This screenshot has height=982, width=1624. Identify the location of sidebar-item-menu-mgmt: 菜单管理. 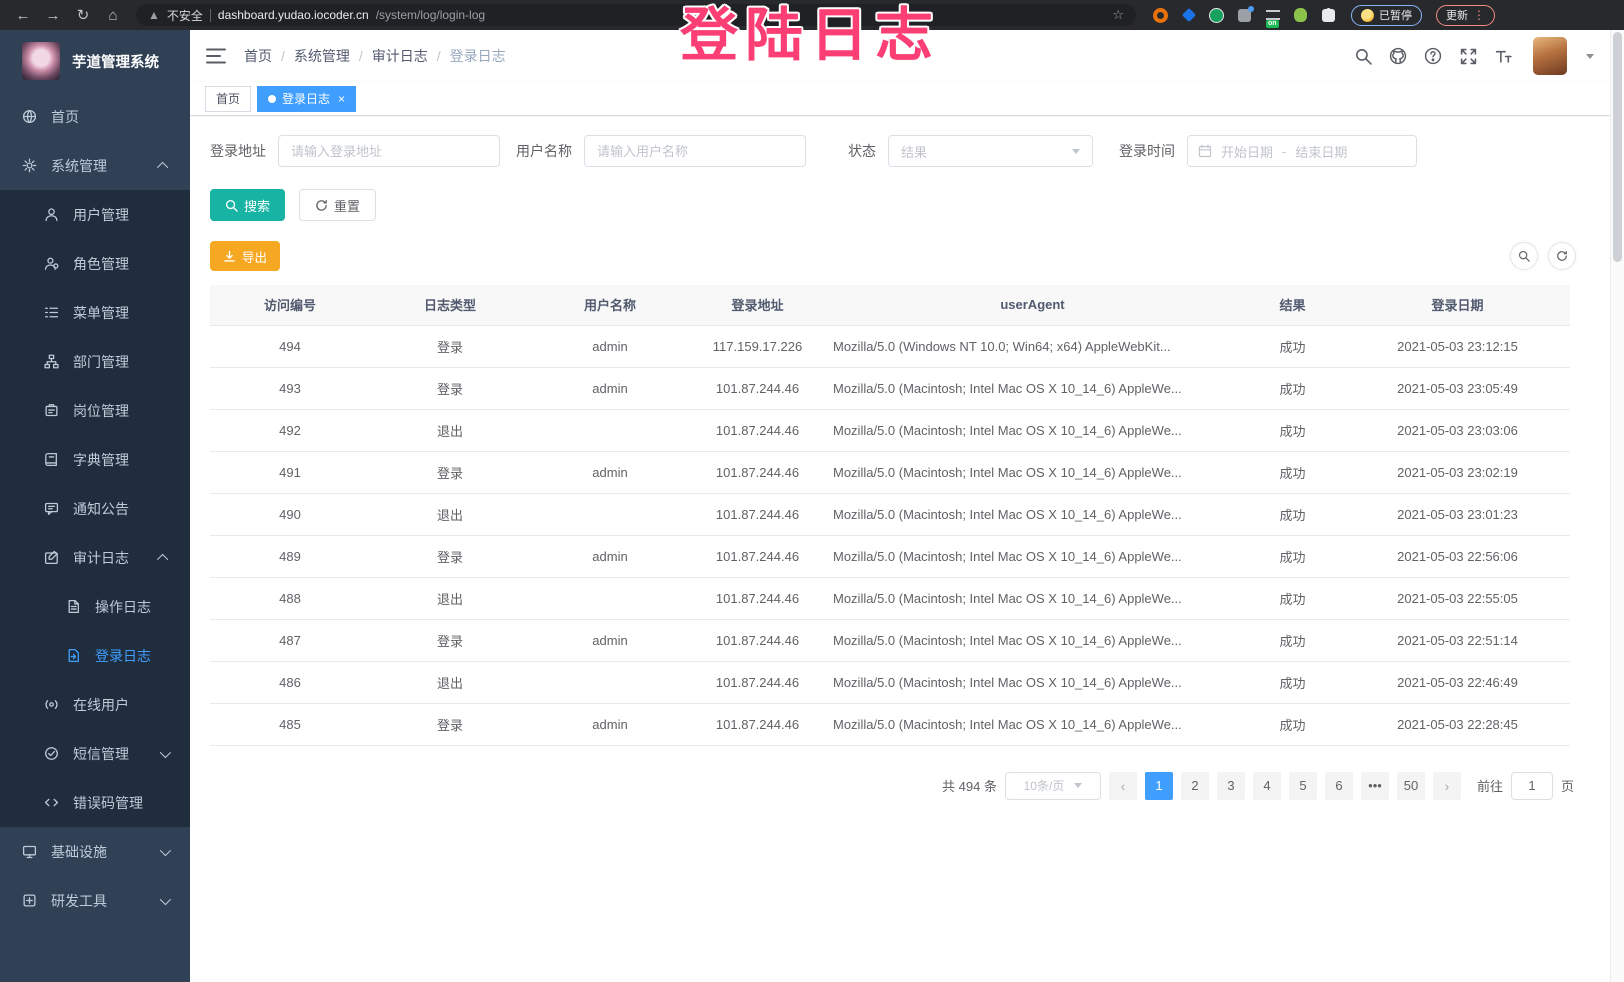
(95, 312).